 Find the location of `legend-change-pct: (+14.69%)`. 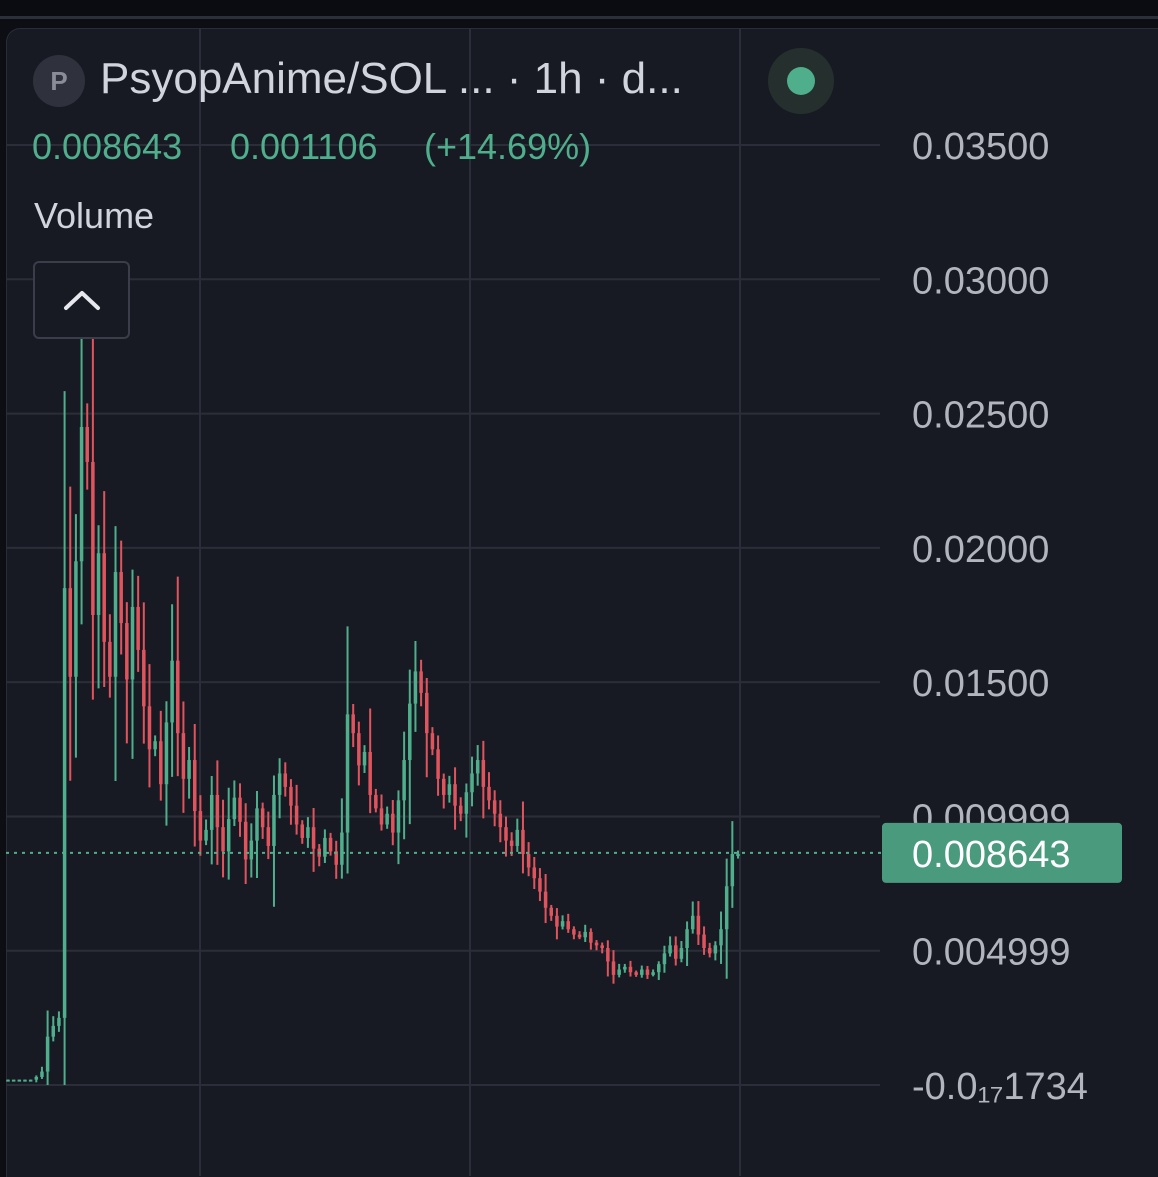

legend-change-pct: (+14.69%) is located at coordinates (508, 146).